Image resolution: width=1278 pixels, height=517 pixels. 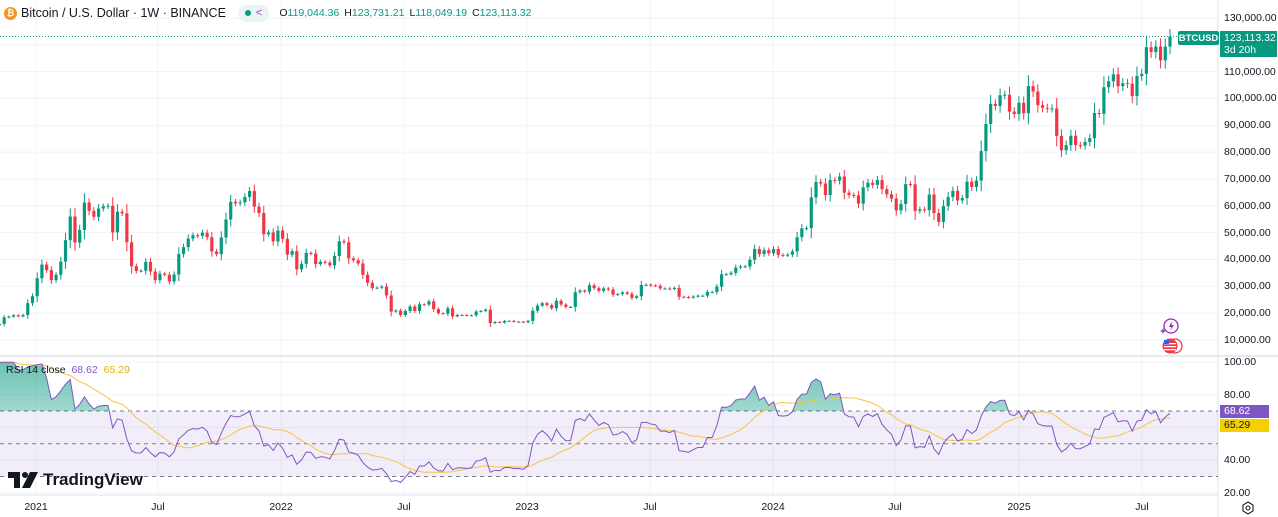 I want to click on us-flag-icon, so click(x=1172, y=346).